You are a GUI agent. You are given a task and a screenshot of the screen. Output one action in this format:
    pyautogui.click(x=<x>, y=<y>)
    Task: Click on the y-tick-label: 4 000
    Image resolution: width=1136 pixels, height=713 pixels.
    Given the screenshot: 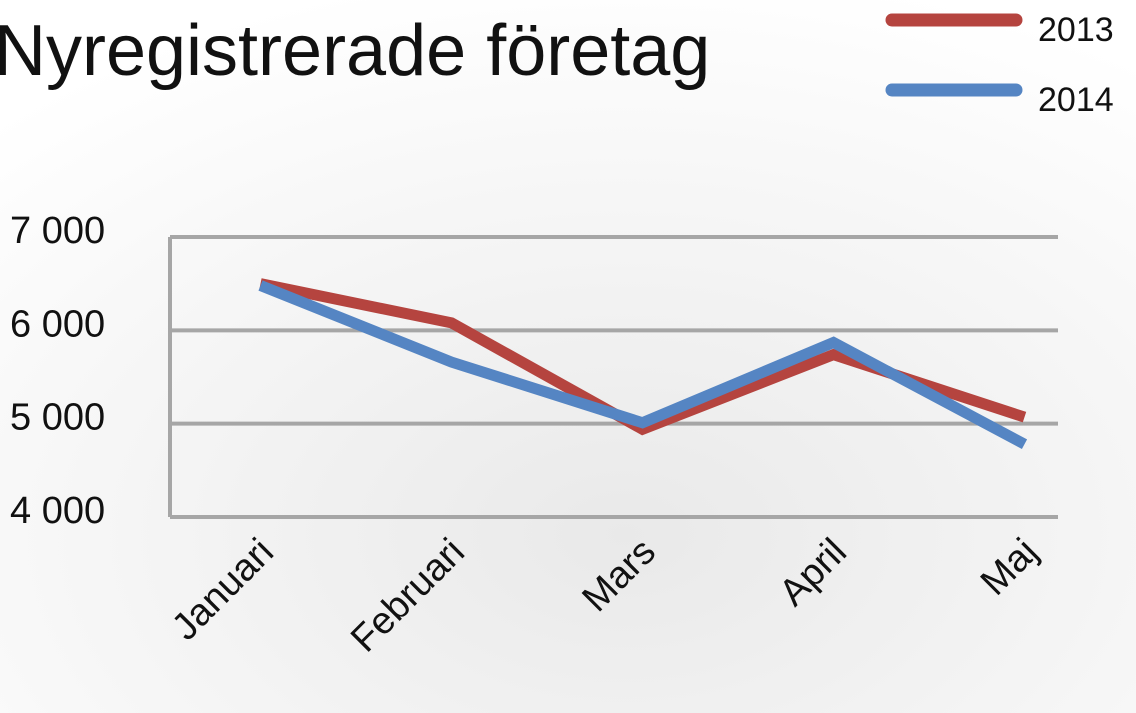 What is the action you would take?
    pyautogui.click(x=57, y=511)
    